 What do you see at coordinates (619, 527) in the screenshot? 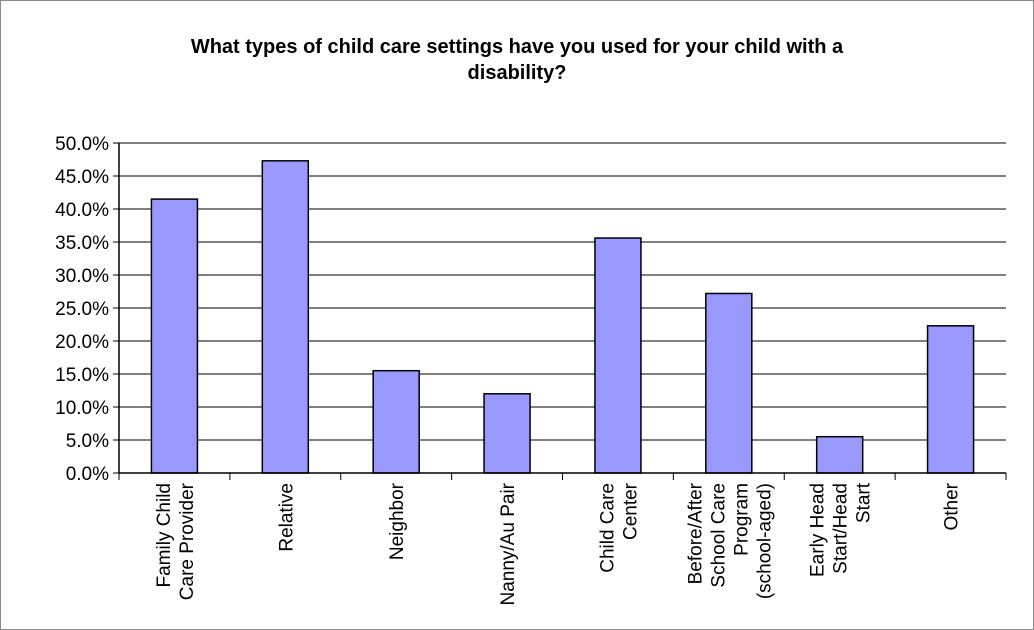
I see `x-category-label: Child Care Center` at bounding box center [619, 527].